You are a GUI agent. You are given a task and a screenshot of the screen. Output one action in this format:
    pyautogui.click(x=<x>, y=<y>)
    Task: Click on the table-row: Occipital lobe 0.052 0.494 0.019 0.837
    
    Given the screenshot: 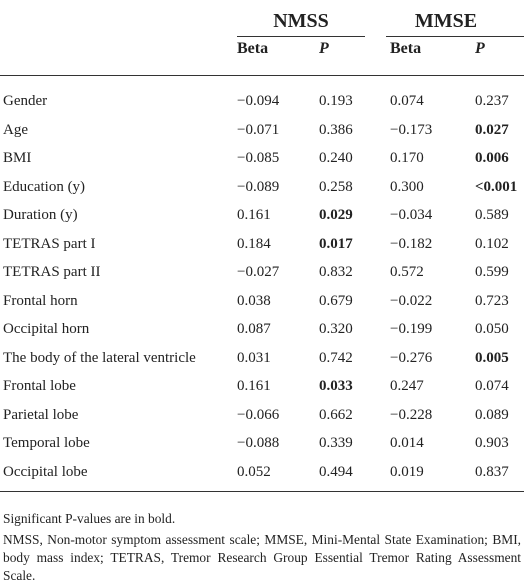 What is the action you would take?
    pyautogui.click(x=262, y=472)
    